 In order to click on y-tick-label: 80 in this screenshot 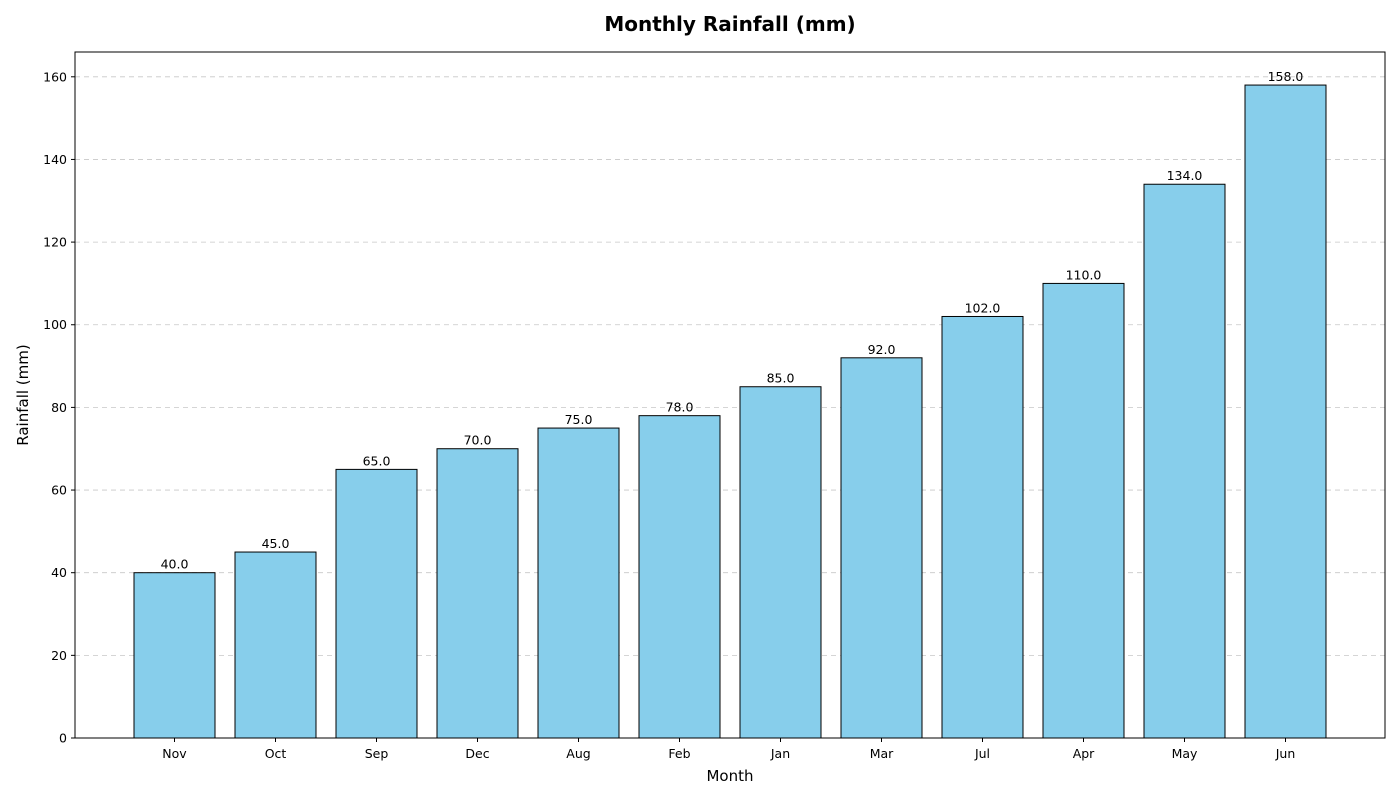, I will do `click(59, 407)`.